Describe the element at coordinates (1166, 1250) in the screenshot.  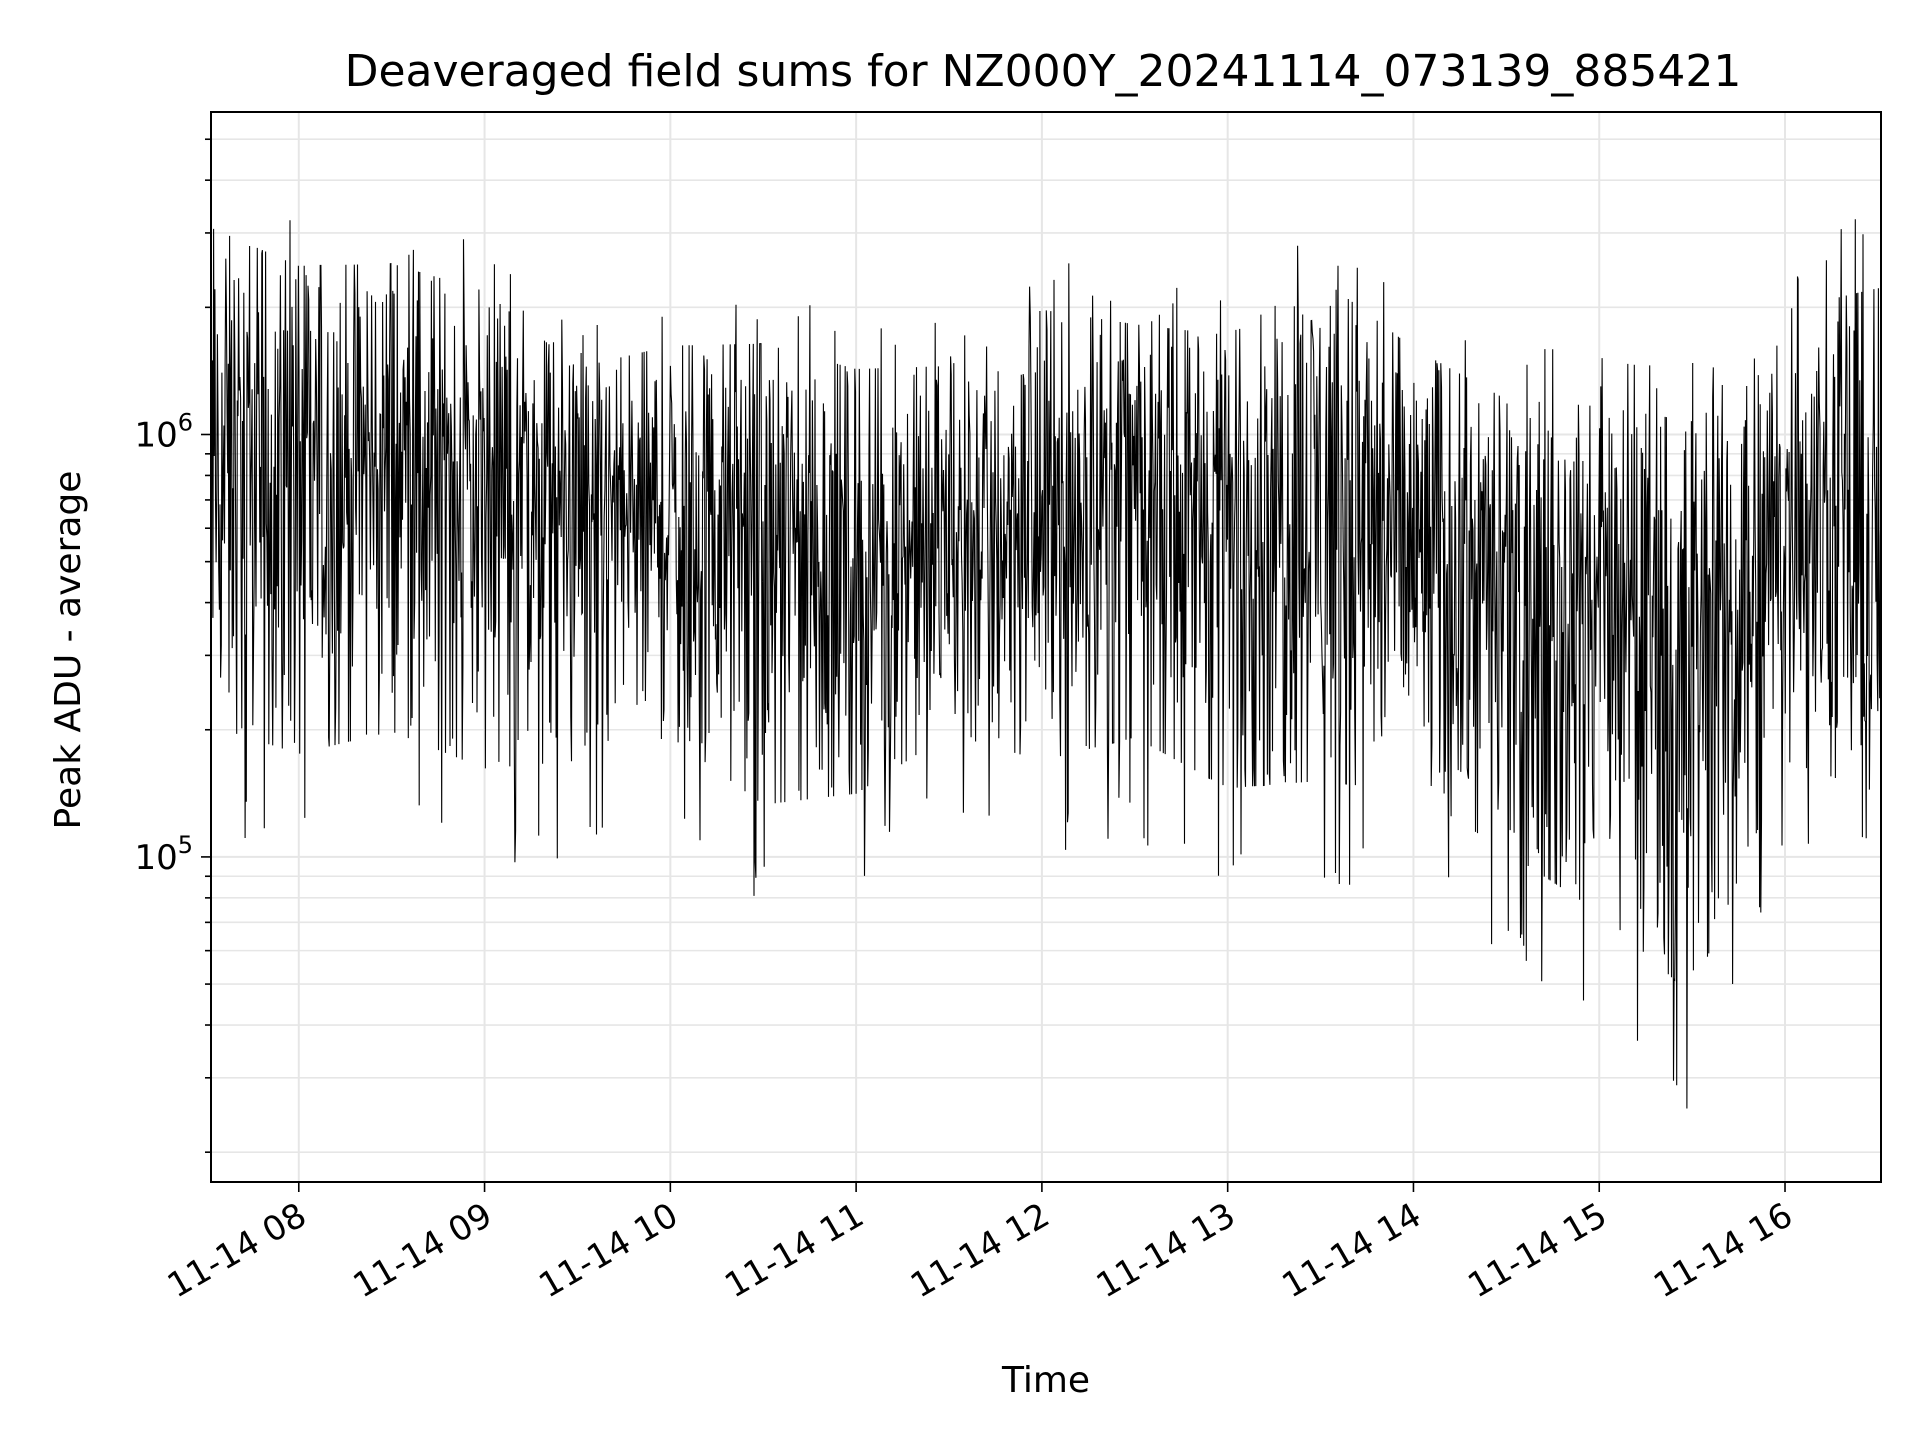
I see `x-tick-label: 11-14 13` at that location.